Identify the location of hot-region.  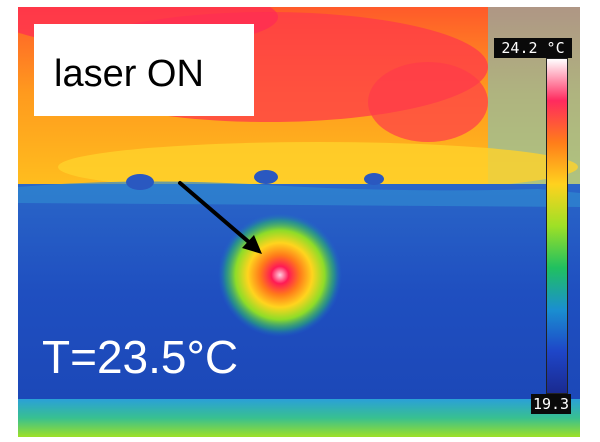
(428, 102).